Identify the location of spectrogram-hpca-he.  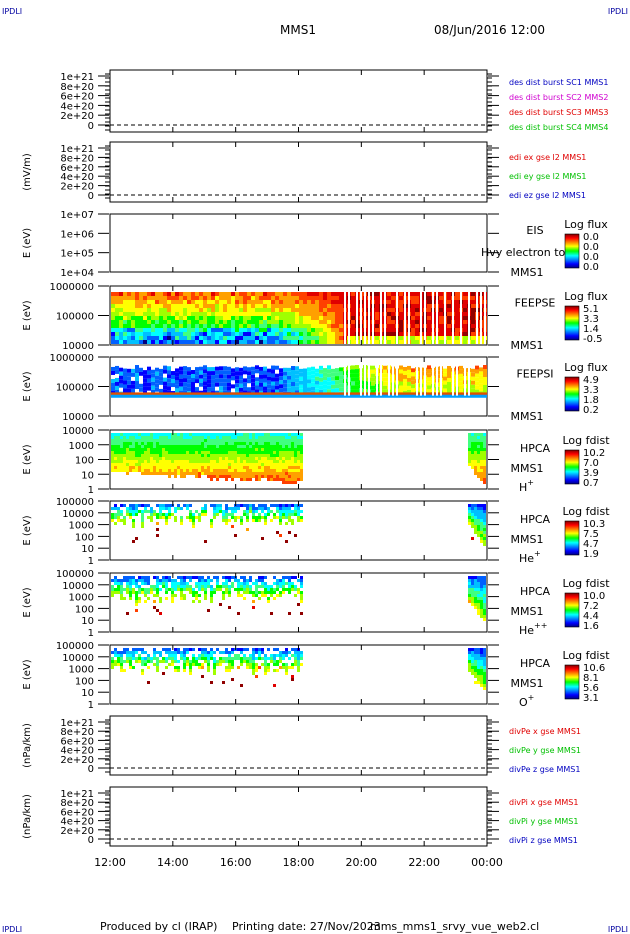
(298, 525).